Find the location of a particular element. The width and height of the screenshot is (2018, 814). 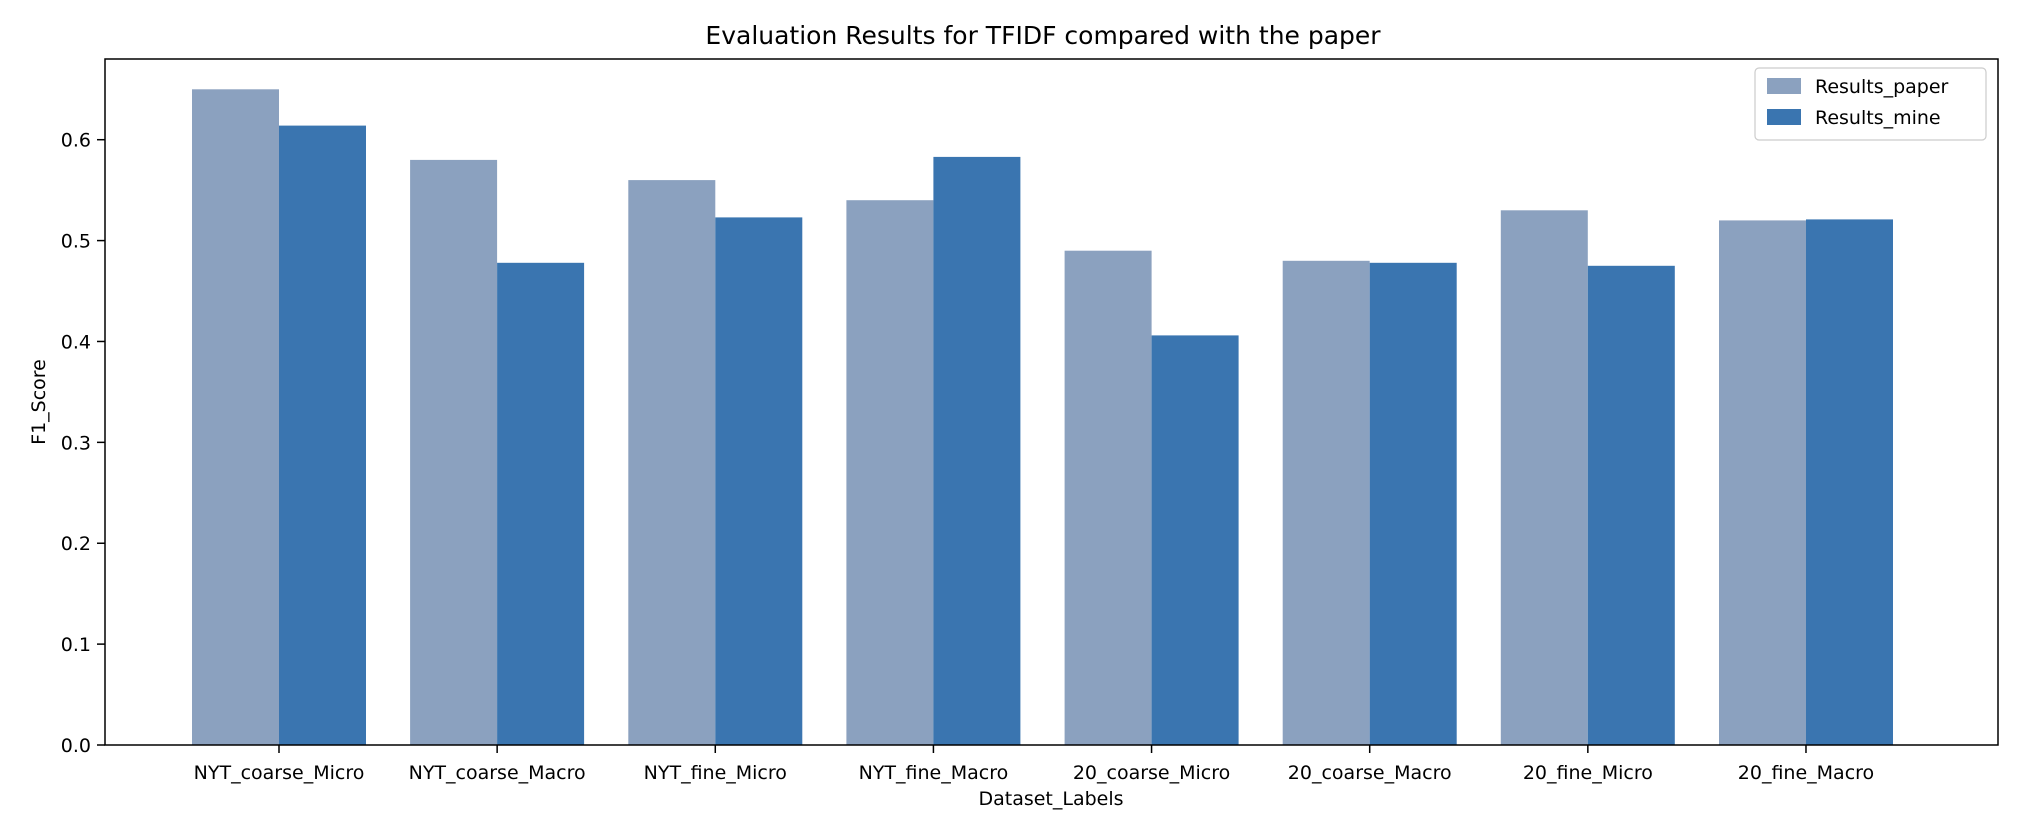

x-tick-label-20-fine-macro: 20_fine_Macro is located at coordinates (1806, 773).